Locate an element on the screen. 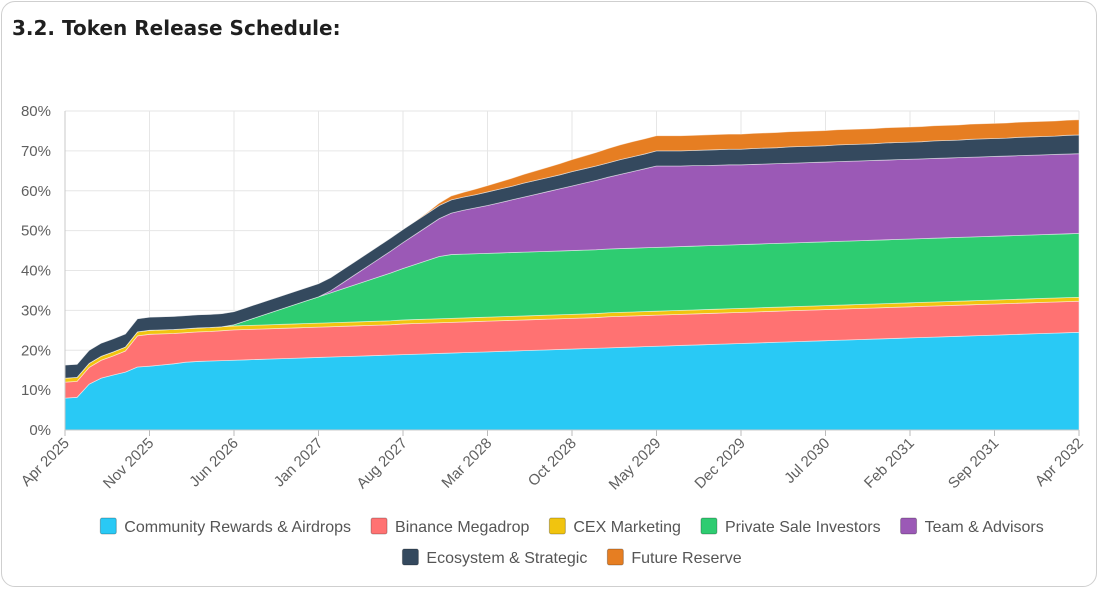  legend-item-binance-megadrop: Binance Megadrop is located at coordinates (449, 526).